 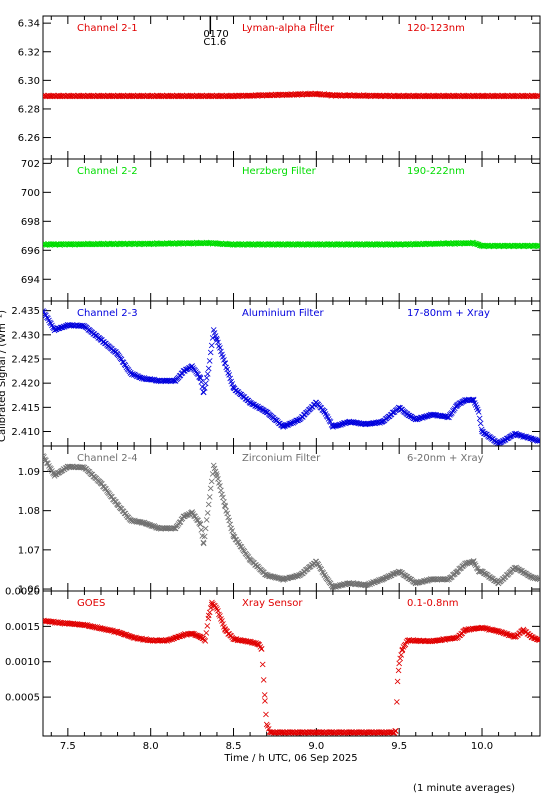 What do you see at coordinates (30, 280) in the screenshot?
I see `y-tick-label: 694` at bounding box center [30, 280].